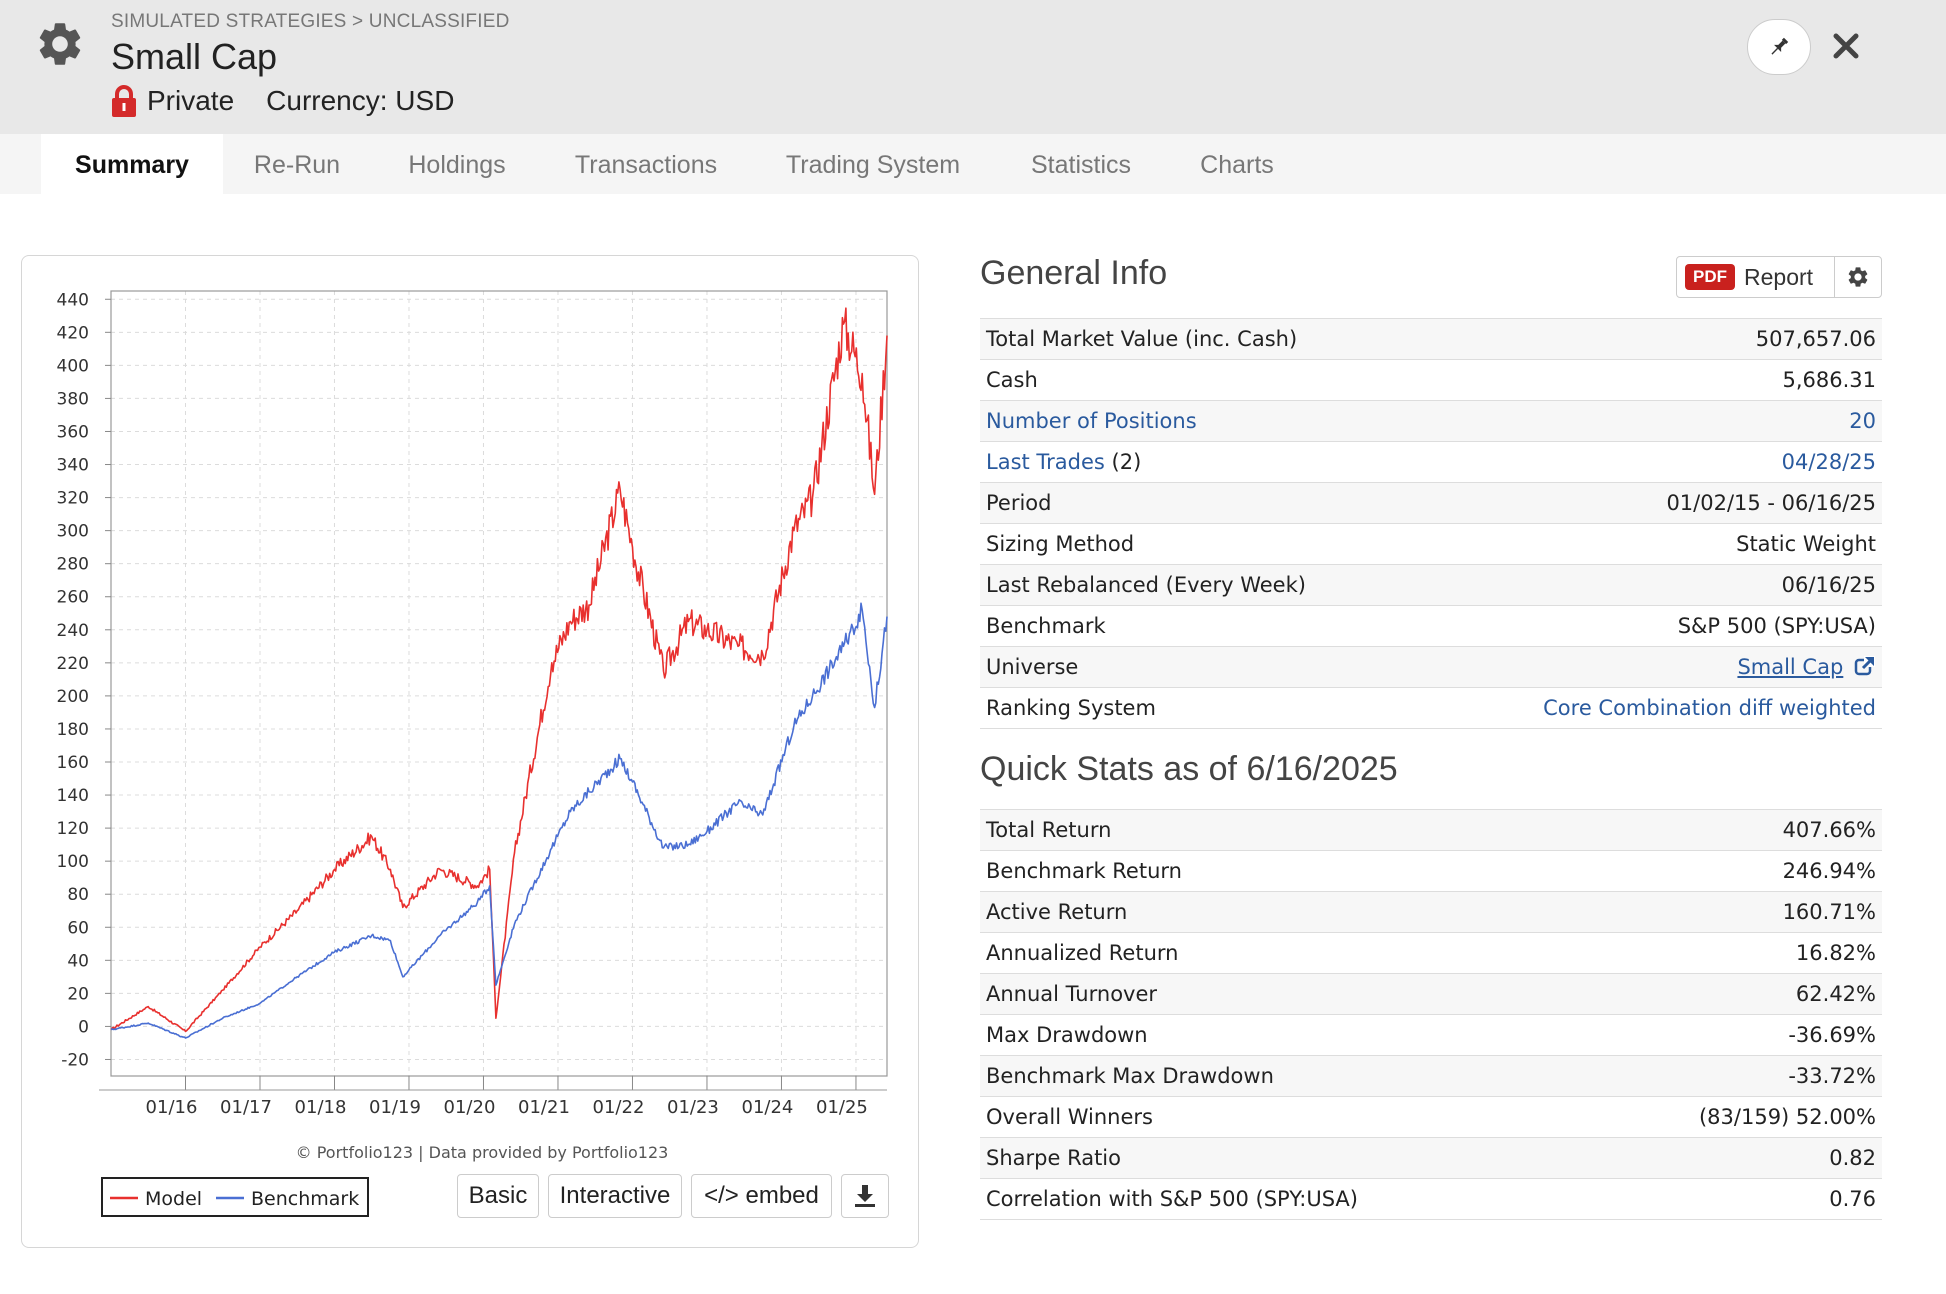  I want to click on table-row: Overall Winners (83/159) 52.00%, so click(1431, 1117).